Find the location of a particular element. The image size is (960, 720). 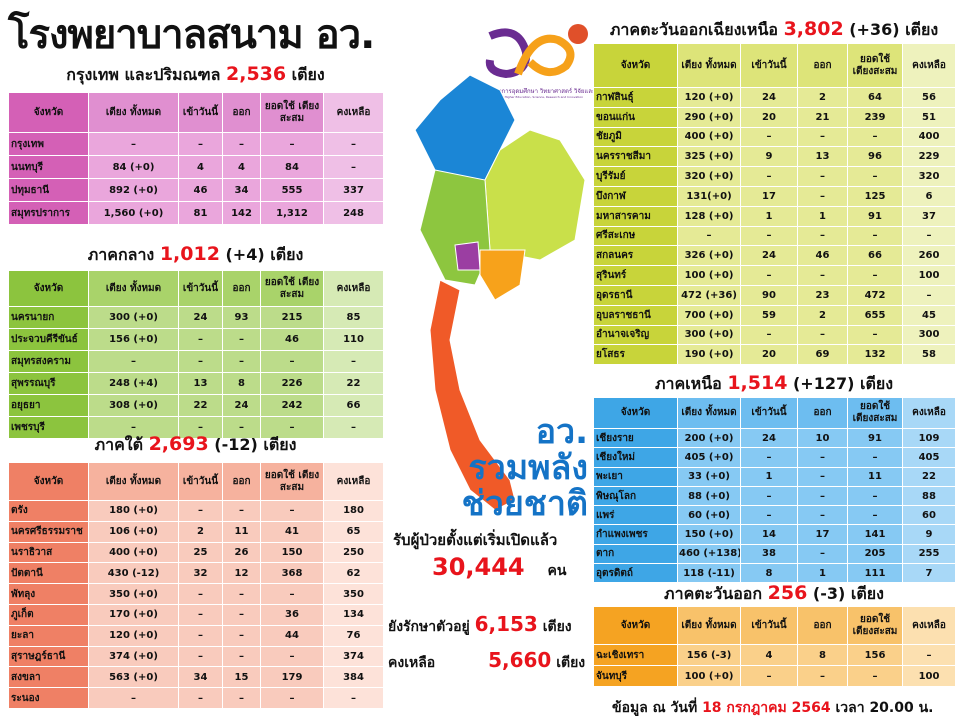

value-cell: 430 (-12) is located at coordinates (133, 573).